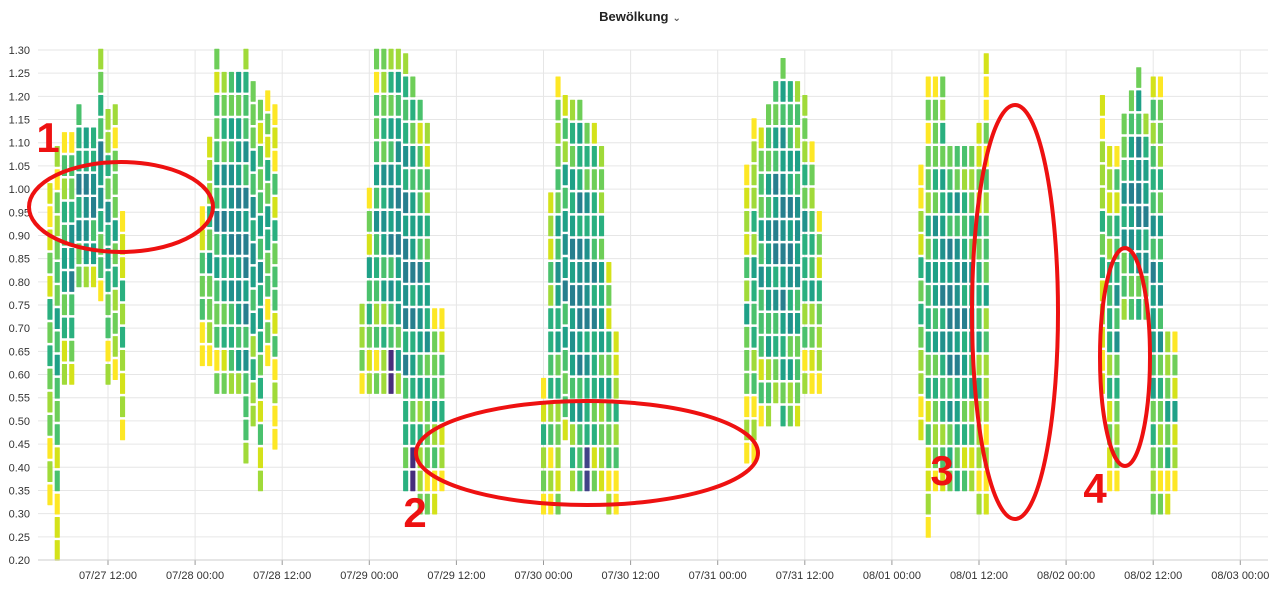  I want to click on x-tick-label: 07/30 12:00, so click(631, 576).